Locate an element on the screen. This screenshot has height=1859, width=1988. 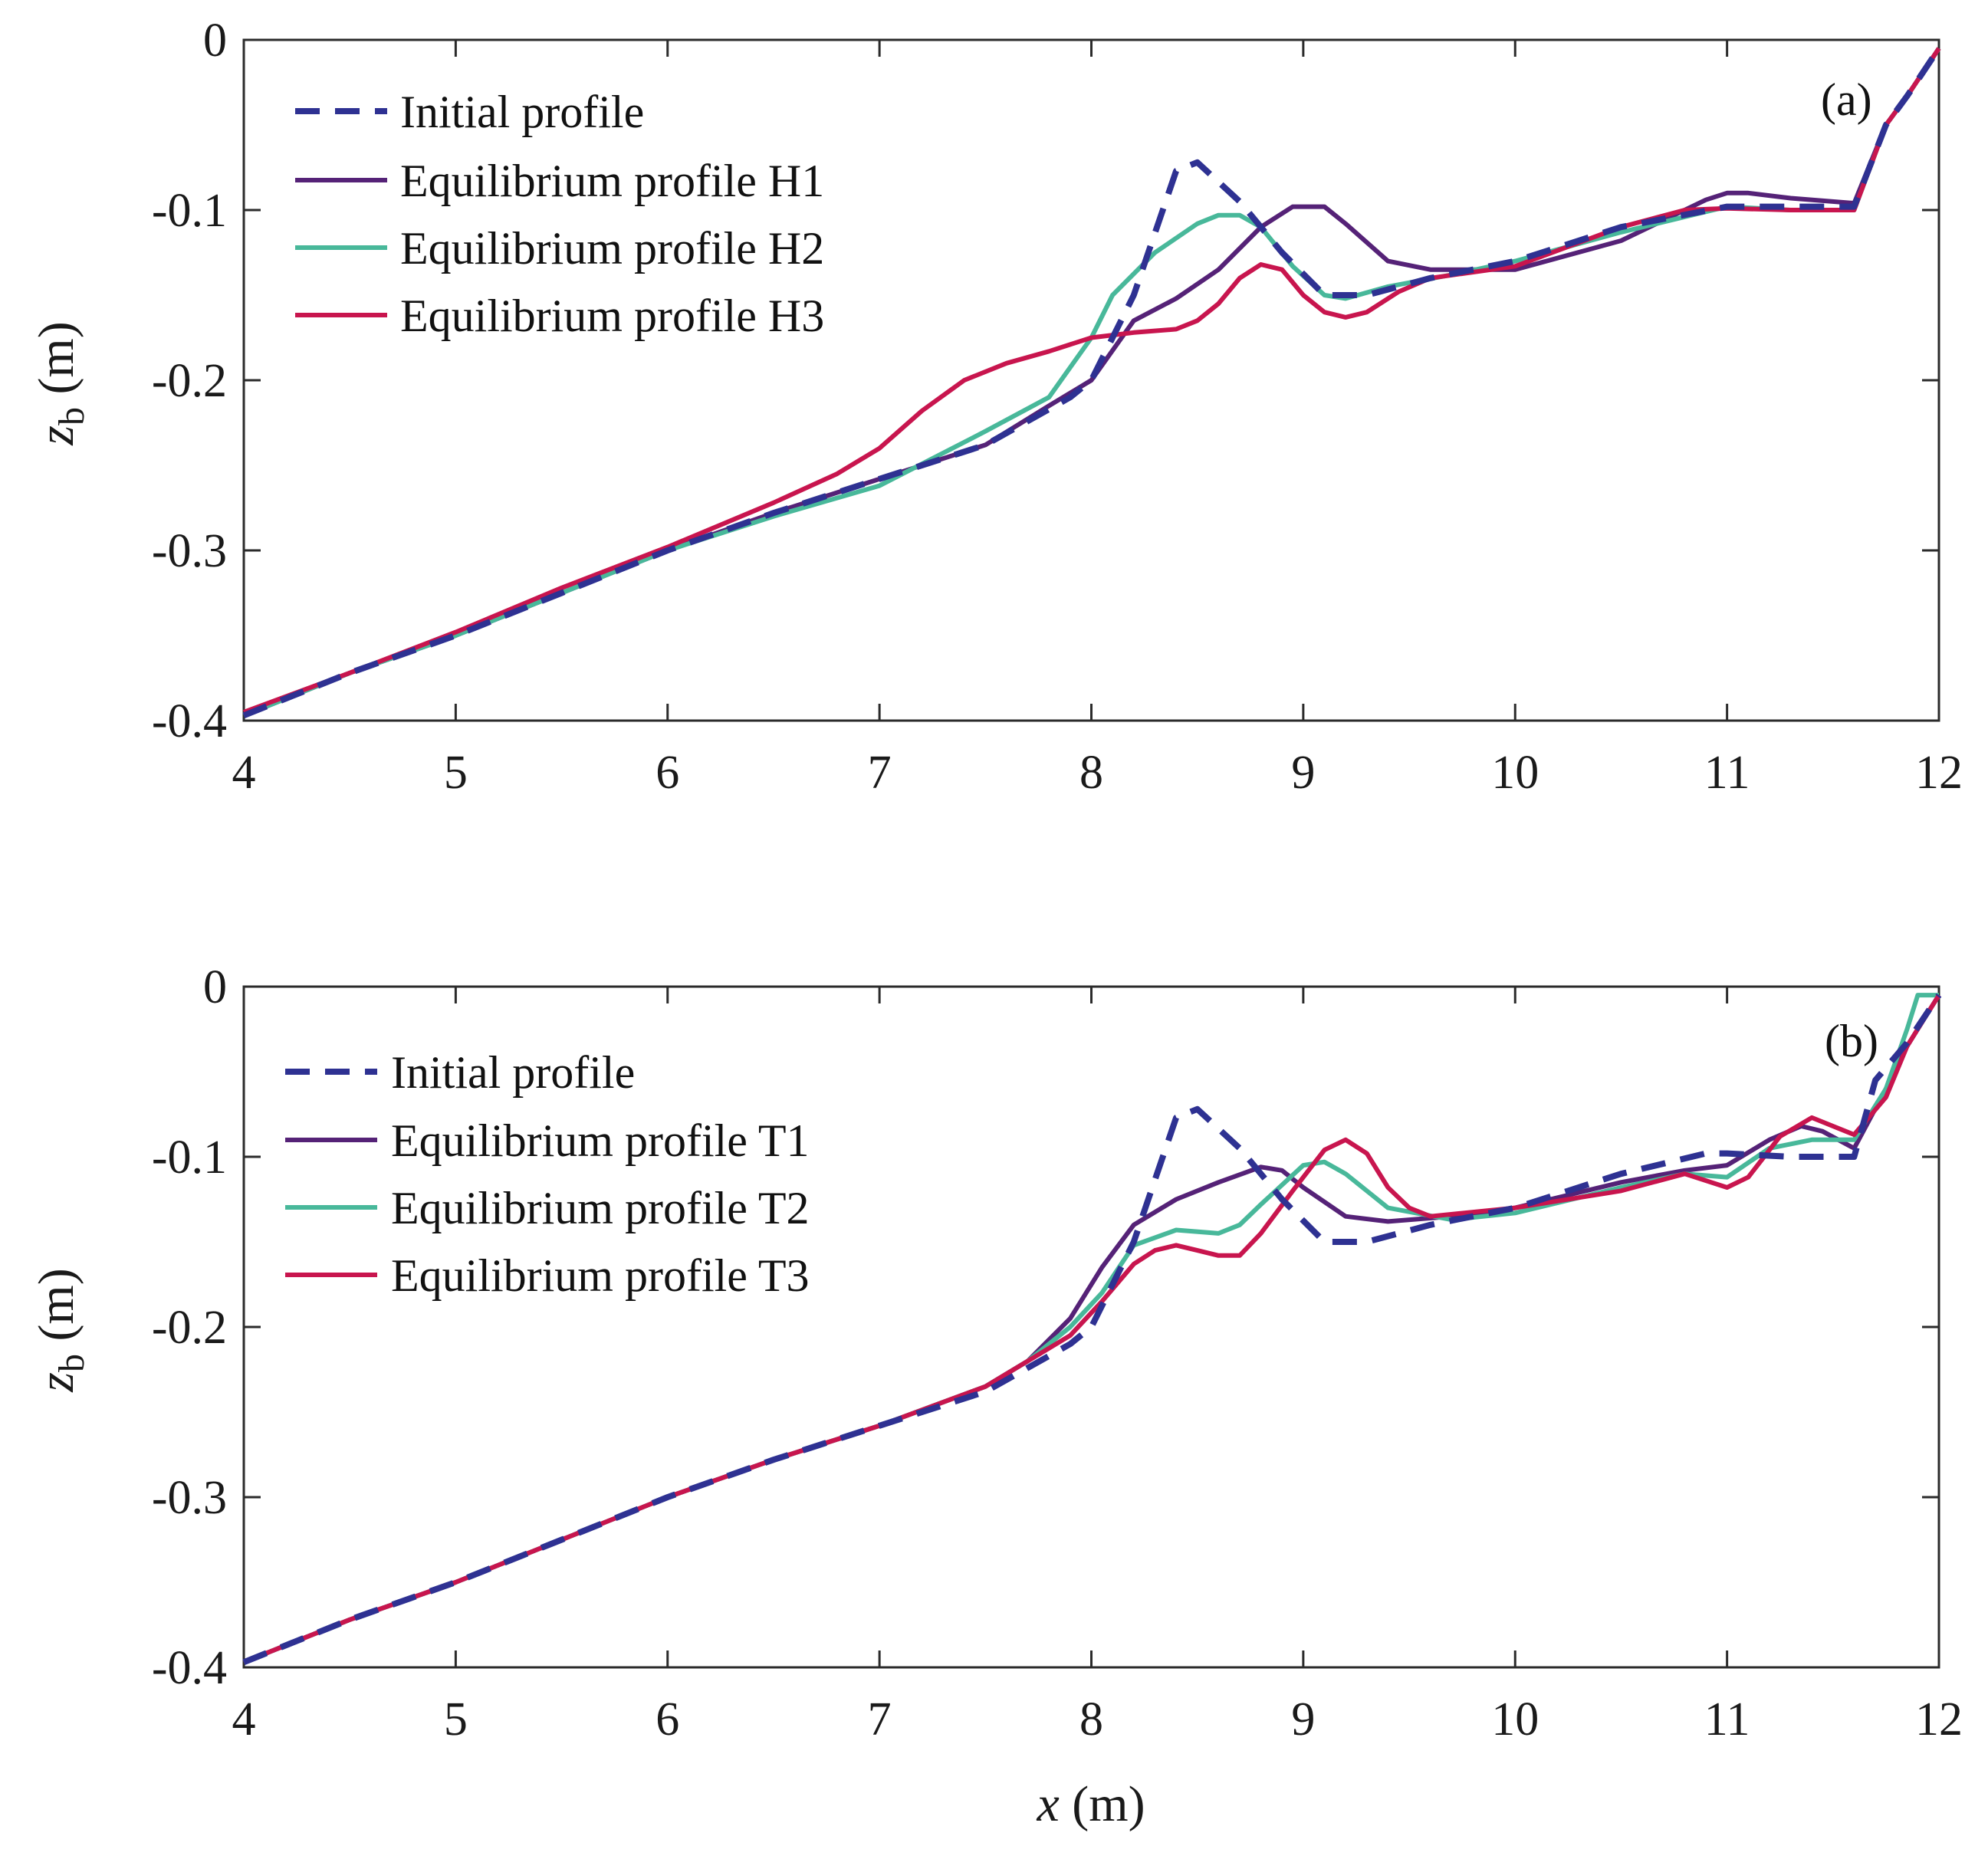
legend-b-label-t2: Equilibrium profile T2 is located at coordinates (600, 1208).